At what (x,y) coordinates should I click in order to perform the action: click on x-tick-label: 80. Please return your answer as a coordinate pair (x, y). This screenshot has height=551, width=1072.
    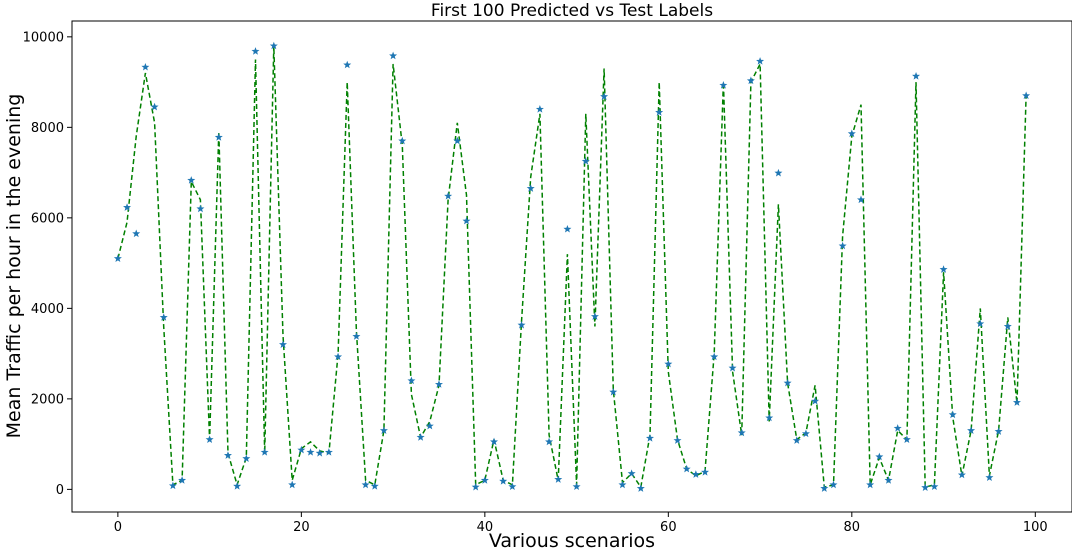
    Looking at the image, I should click on (852, 527).